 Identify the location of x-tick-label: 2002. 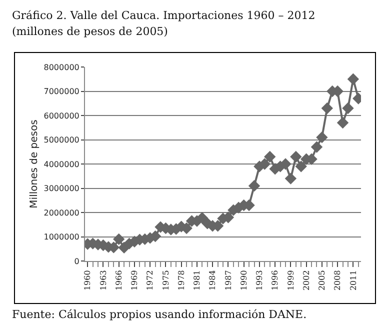
(306, 280).